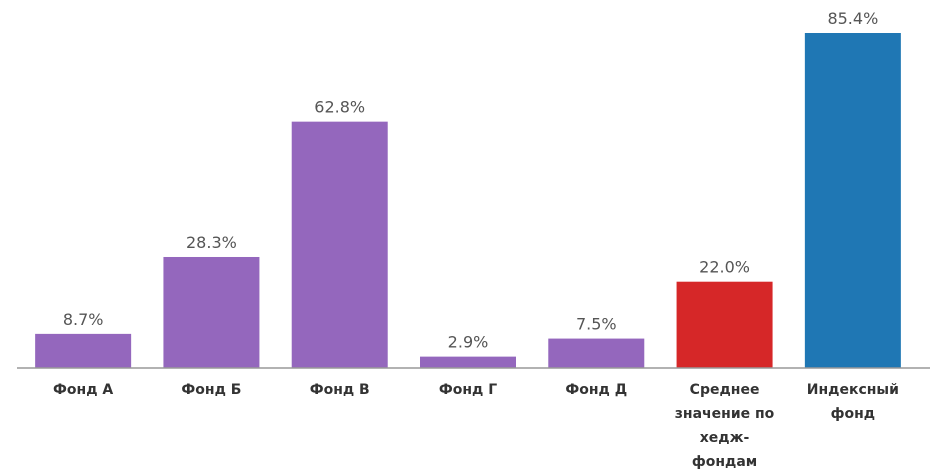 Image resolution: width=947 pixels, height=474 pixels. What do you see at coordinates (596, 324) in the screenshot?
I see `value-label: 7.5%` at bounding box center [596, 324].